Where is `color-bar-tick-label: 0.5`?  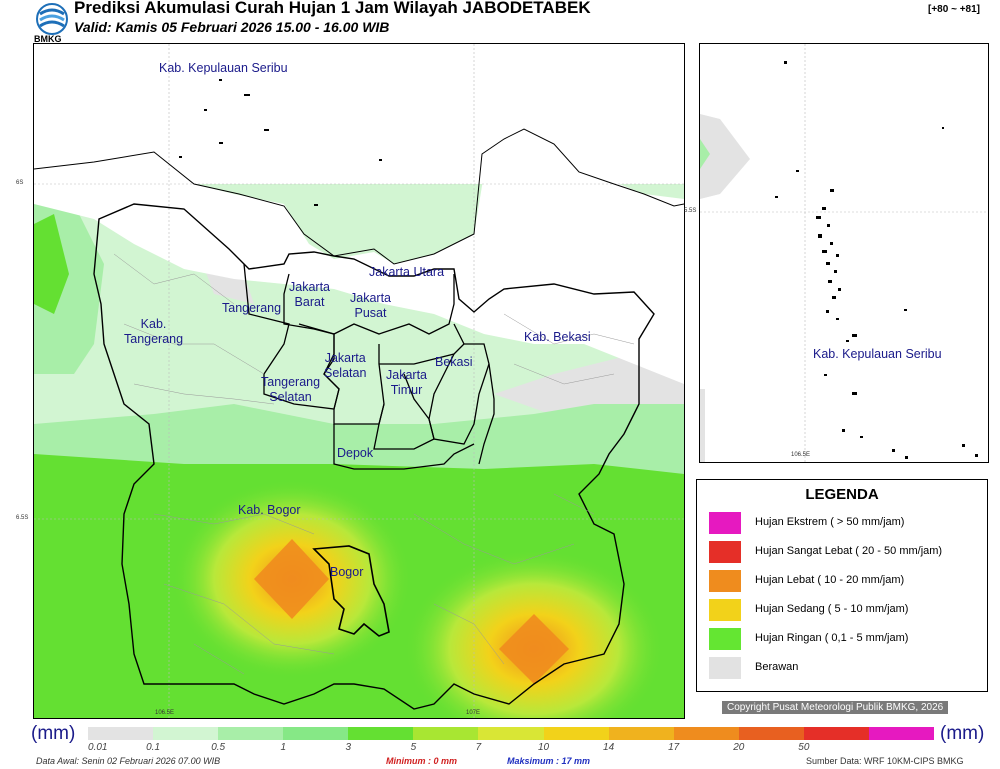 color-bar-tick-label: 0.5 is located at coordinates (218, 747).